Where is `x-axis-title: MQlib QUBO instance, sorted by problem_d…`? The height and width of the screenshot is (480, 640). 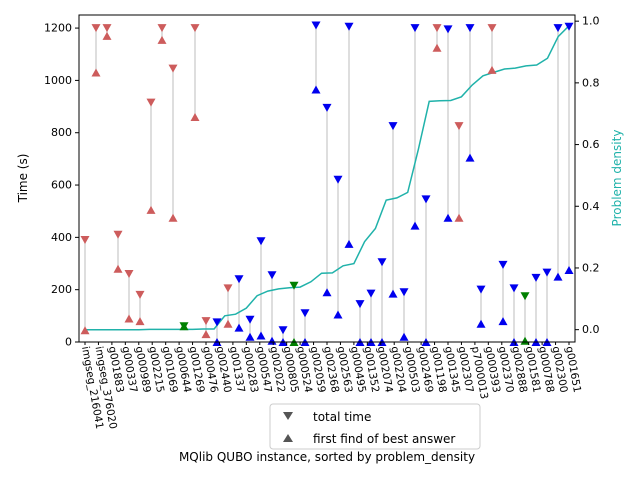
x-axis-title: MQlib QUBO instance, sorted by problem_d… is located at coordinates (327, 457).